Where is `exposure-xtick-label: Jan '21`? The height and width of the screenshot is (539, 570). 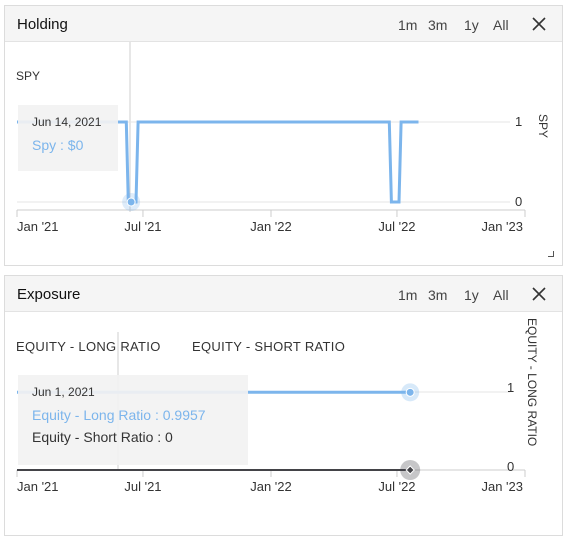 exposure-xtick-label: Jan '21 is located at coordinates (38, 486).